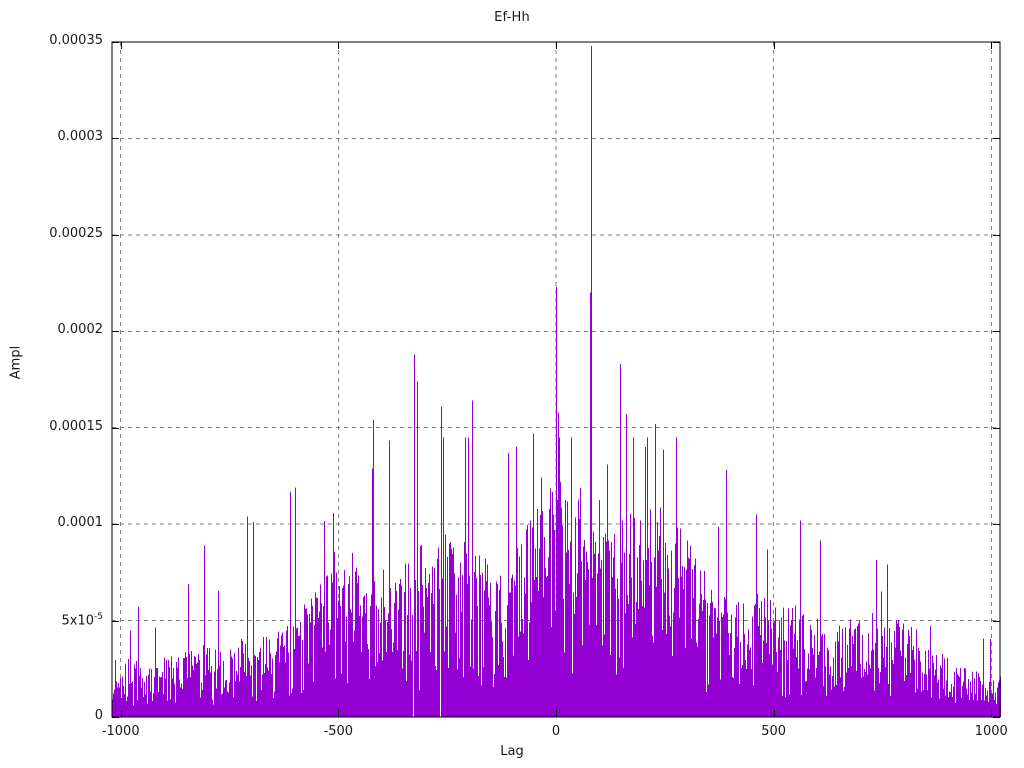 The width and height of the screenshot is (1024, 768). What do you see at coordinates (774, 731) in the screenshot?
I see `x-tick-label: 500` at bounding box center [774, 731].